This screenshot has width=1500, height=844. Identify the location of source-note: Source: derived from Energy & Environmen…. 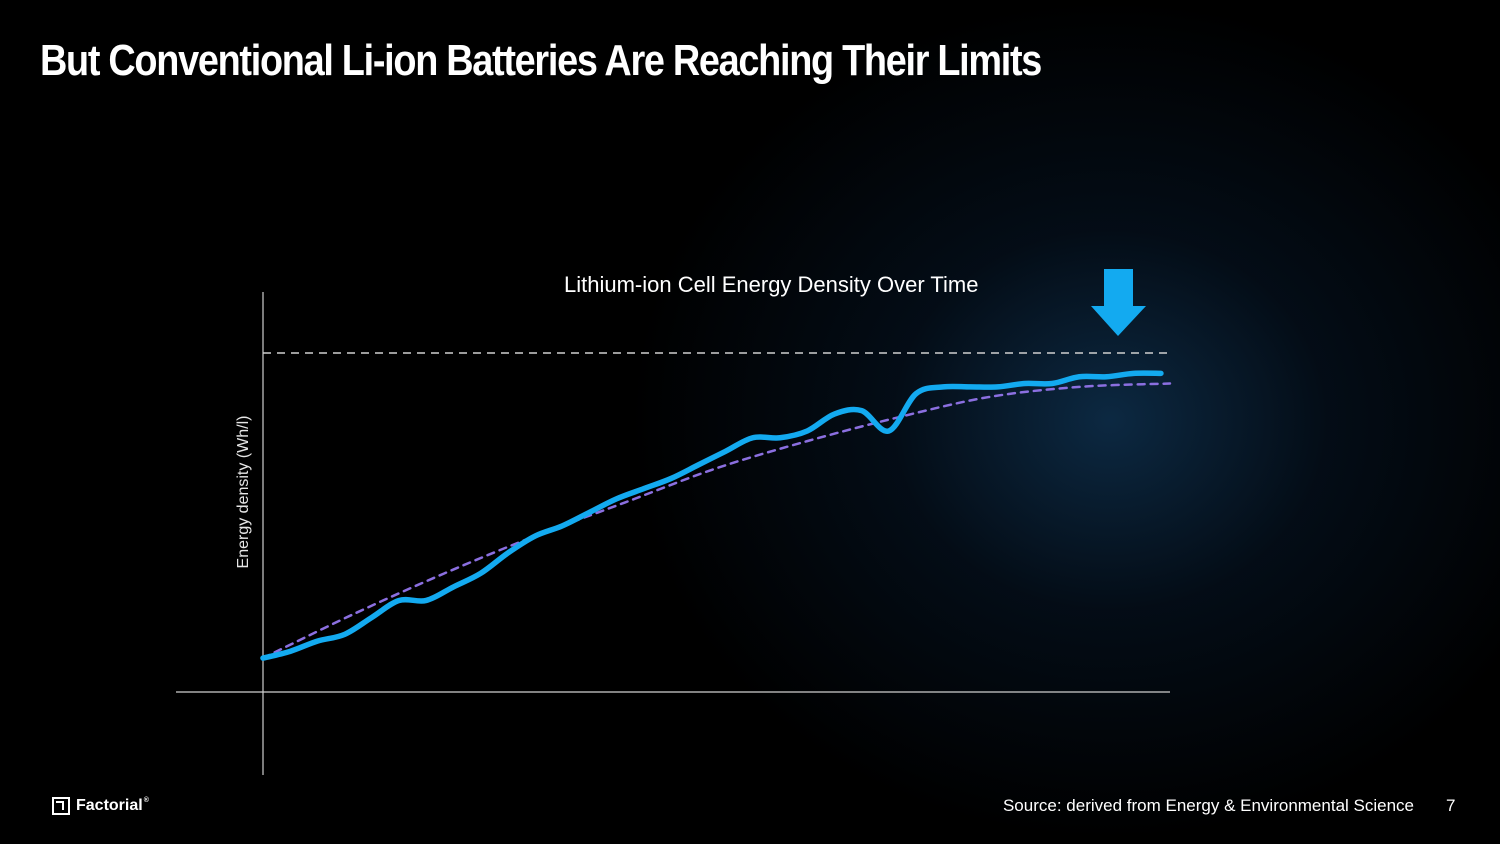
(1208, 805).